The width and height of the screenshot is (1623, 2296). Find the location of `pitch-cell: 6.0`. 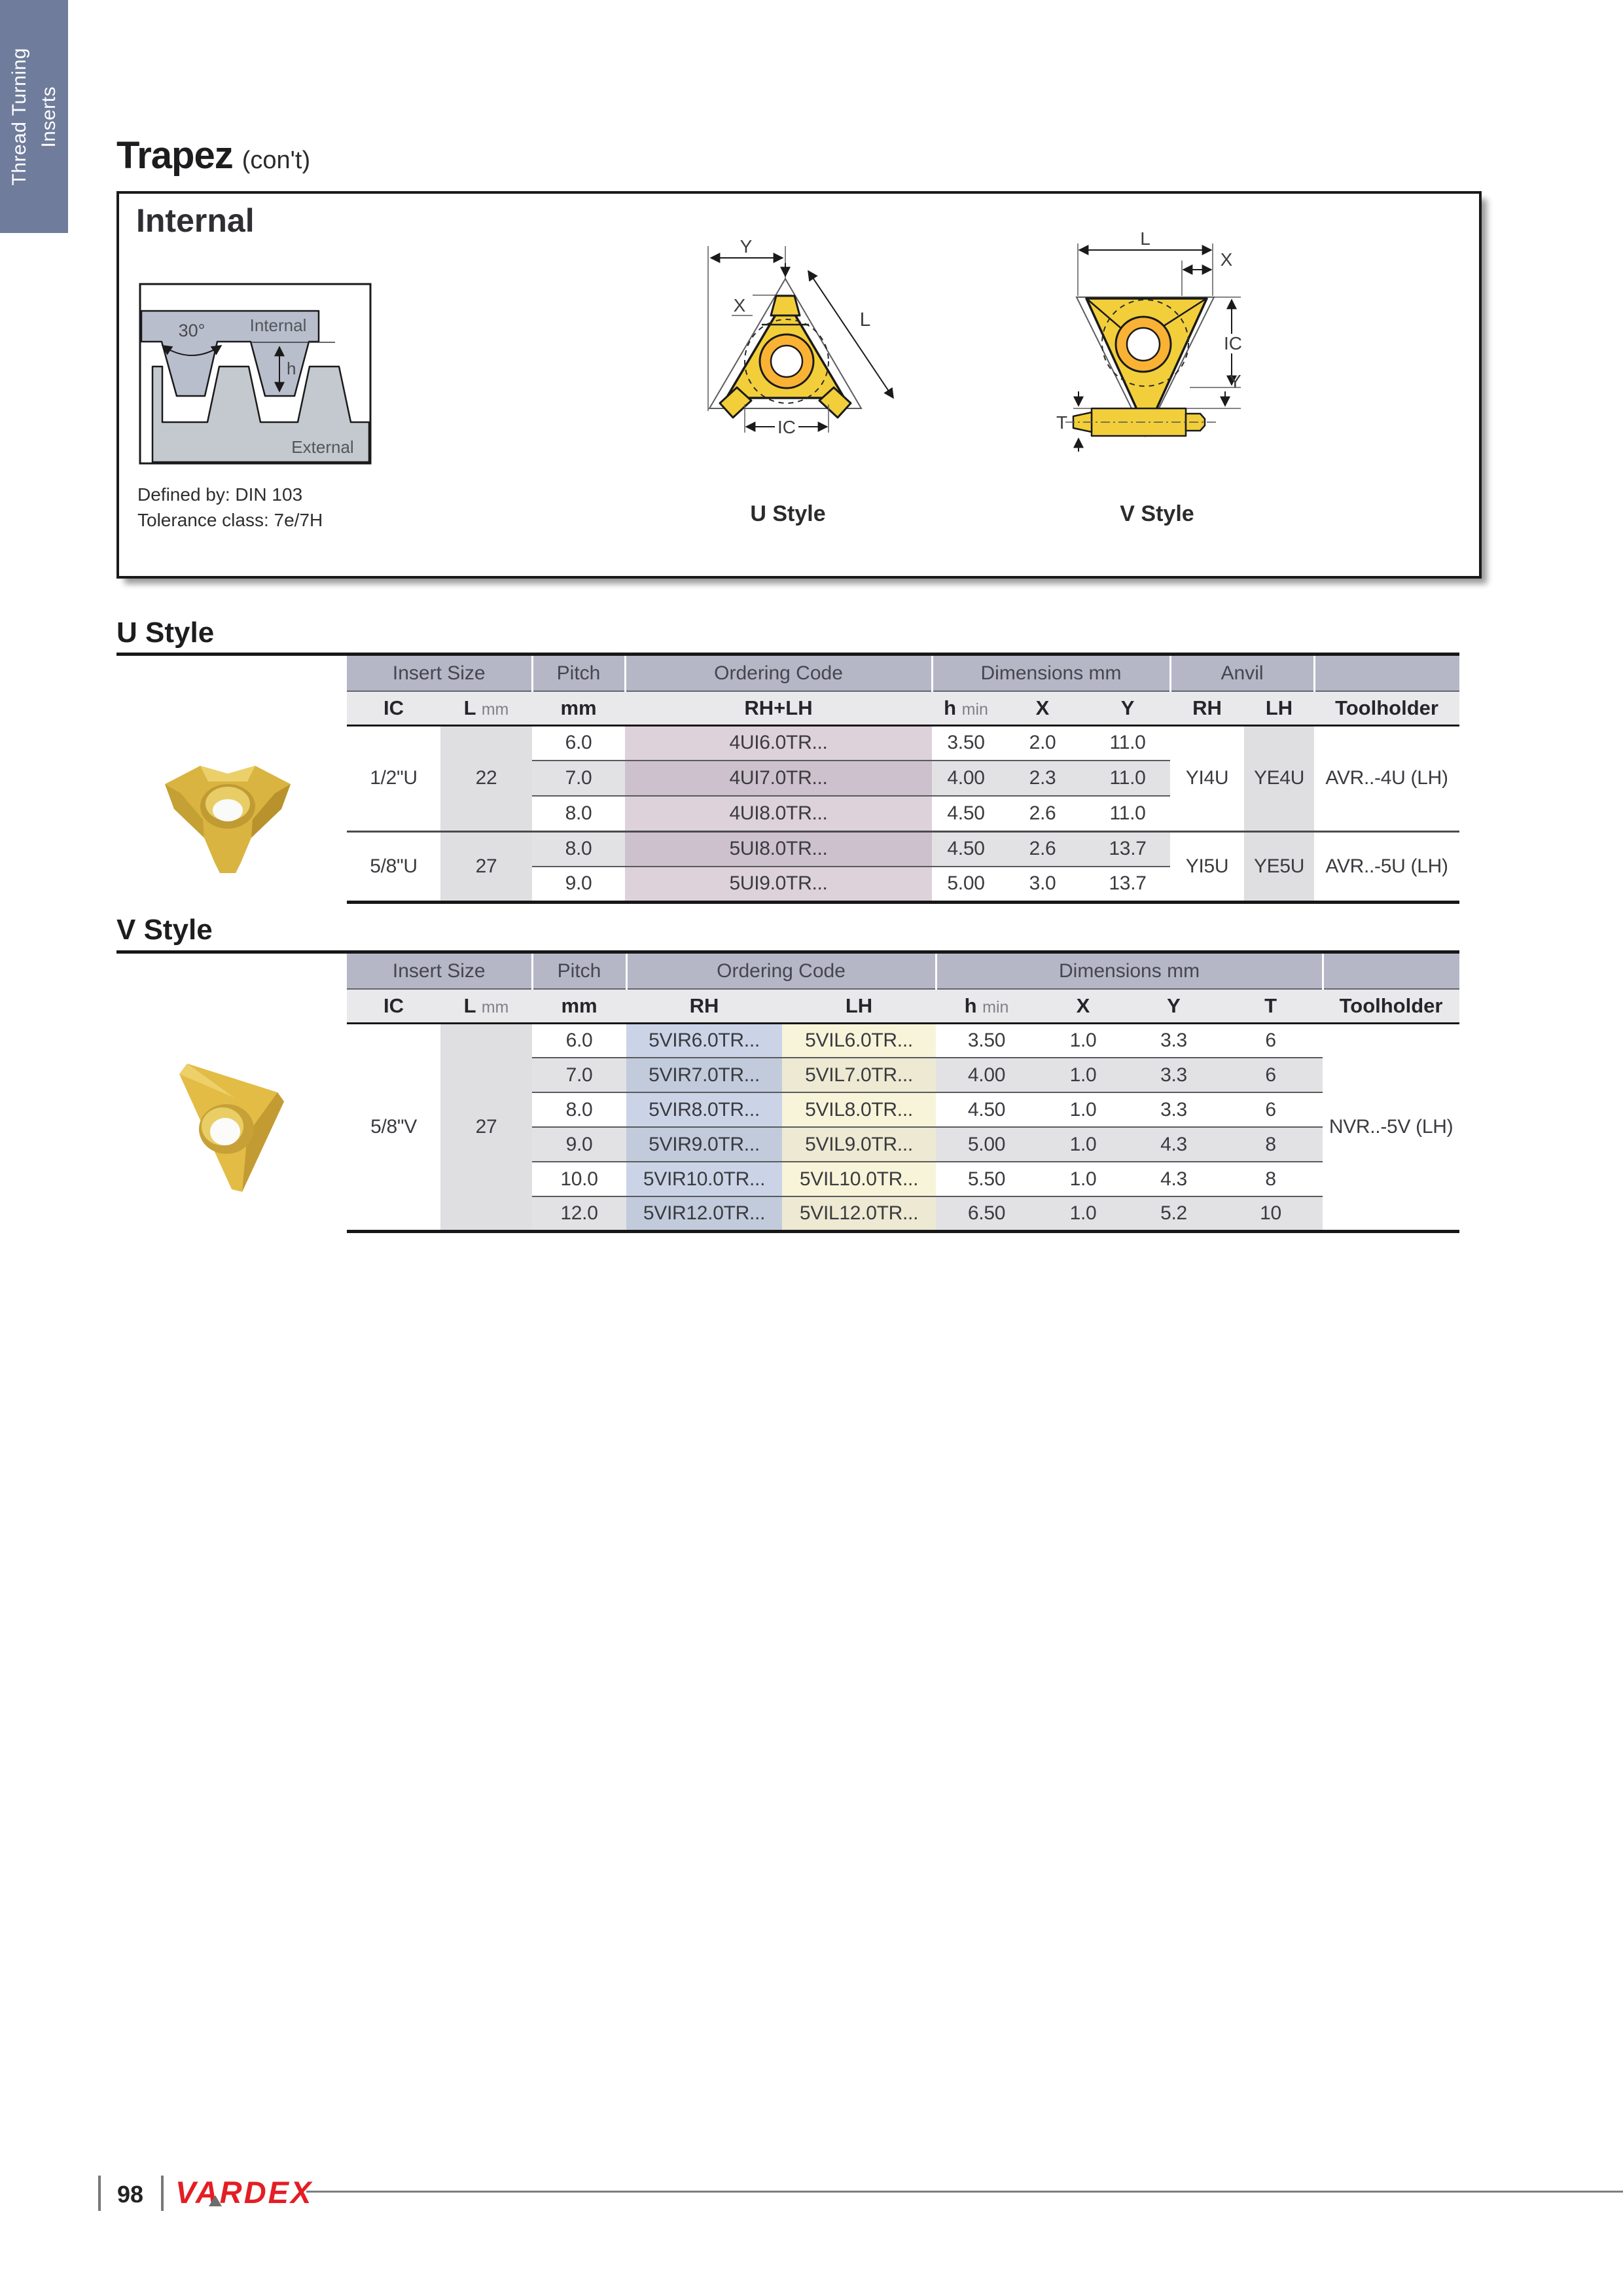

pitch-cell: 6.0 is located at coordinates (579, 1040).